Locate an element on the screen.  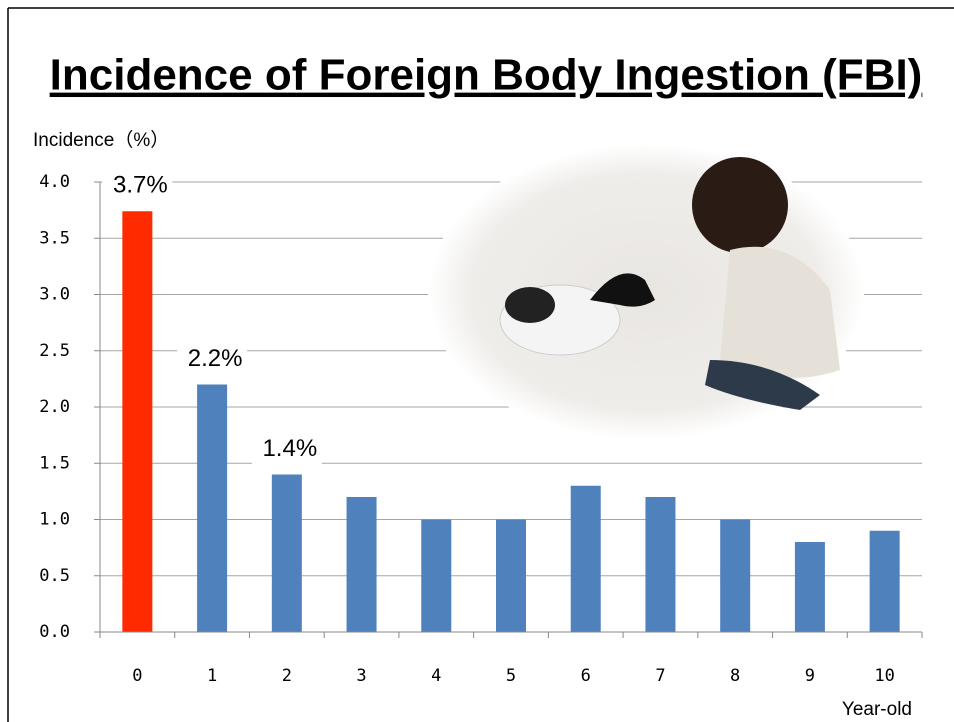
value-label: 3.7% is located at coordinates (140, 185).